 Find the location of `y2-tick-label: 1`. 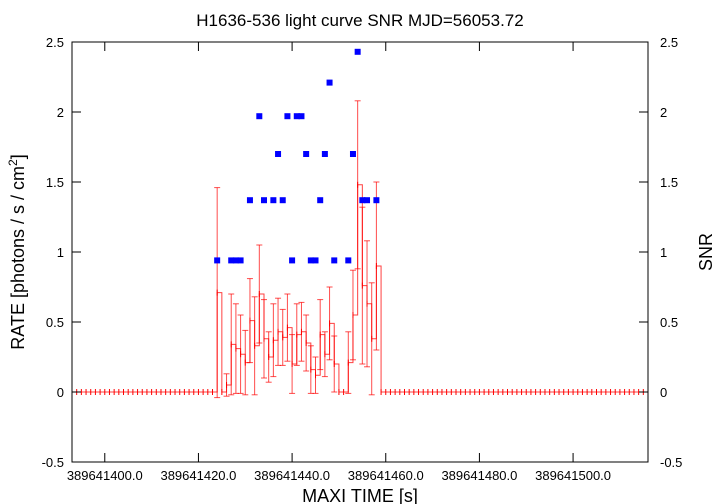

y2-tick-label: 1 is located at coordinates (663, 252).